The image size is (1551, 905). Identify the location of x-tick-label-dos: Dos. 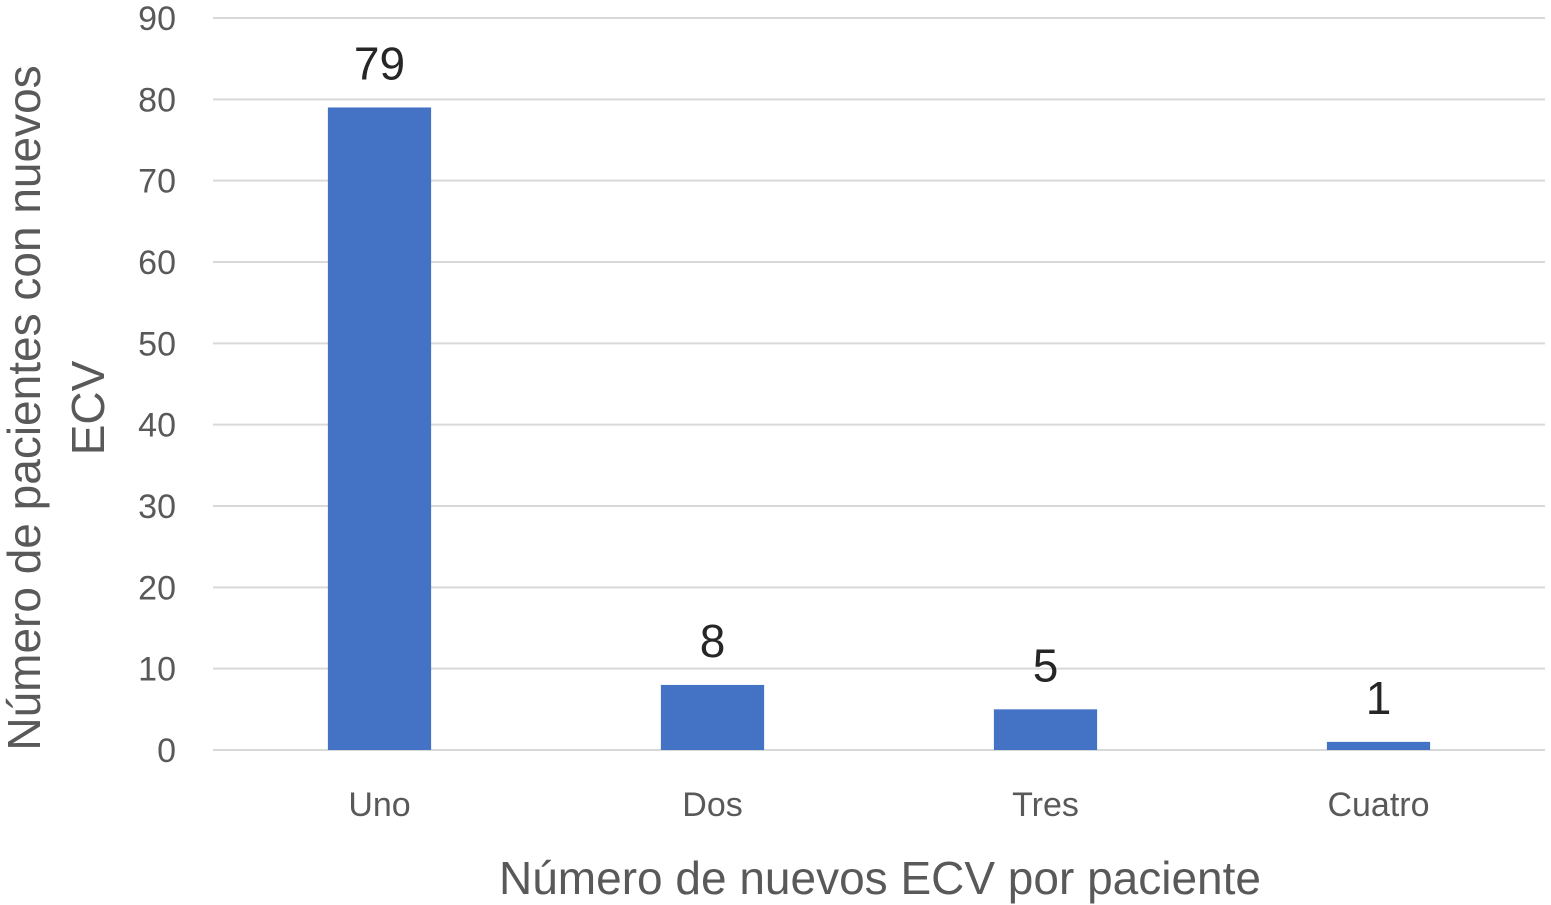
(712, 805).